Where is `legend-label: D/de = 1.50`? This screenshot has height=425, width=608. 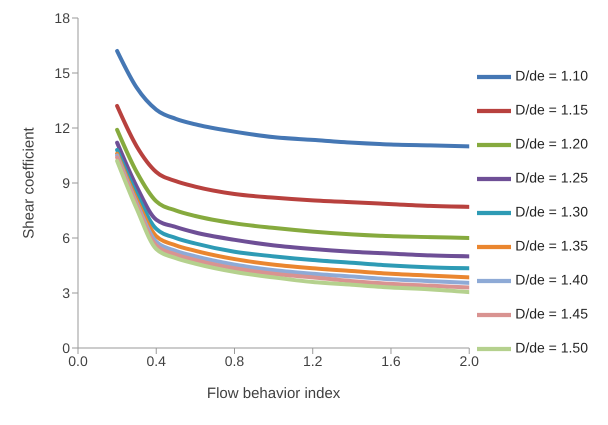 legend-label: D/de = 1.50 is located at coordinates (551, 348).